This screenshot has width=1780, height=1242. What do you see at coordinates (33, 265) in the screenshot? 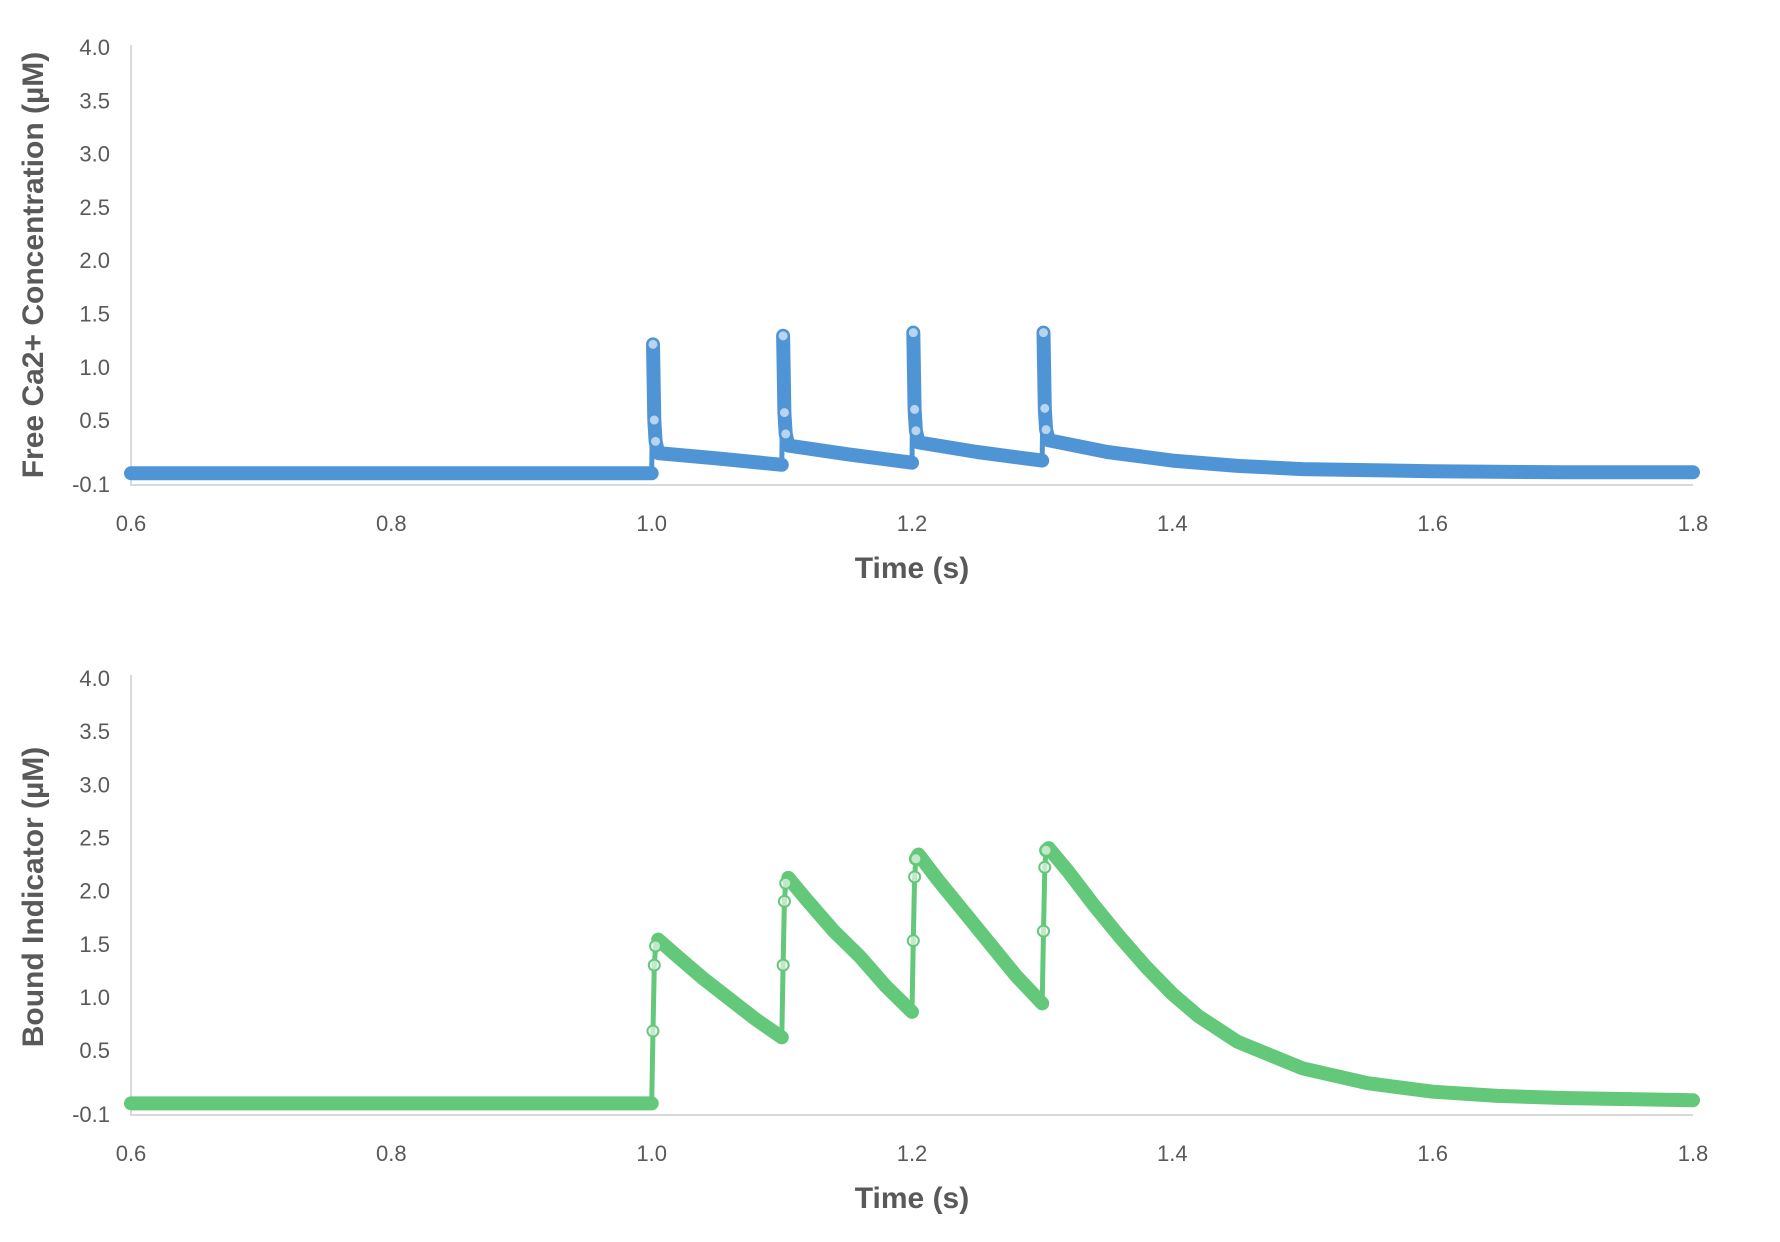
I see `y-axis-title: Free Ca2+ Concentration (µM)` at bounding box center [33, 265].